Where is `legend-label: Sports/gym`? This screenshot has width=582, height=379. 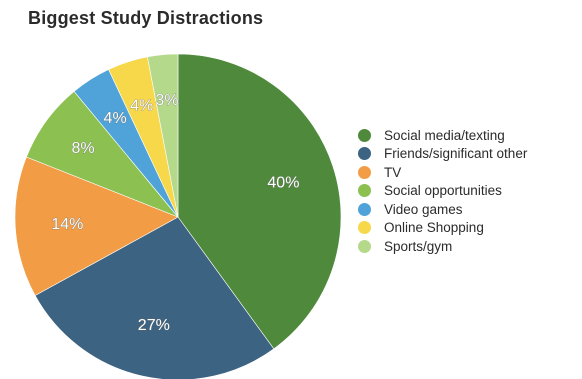 legend-label: Sports/gym is located at coordinates (418, 246).